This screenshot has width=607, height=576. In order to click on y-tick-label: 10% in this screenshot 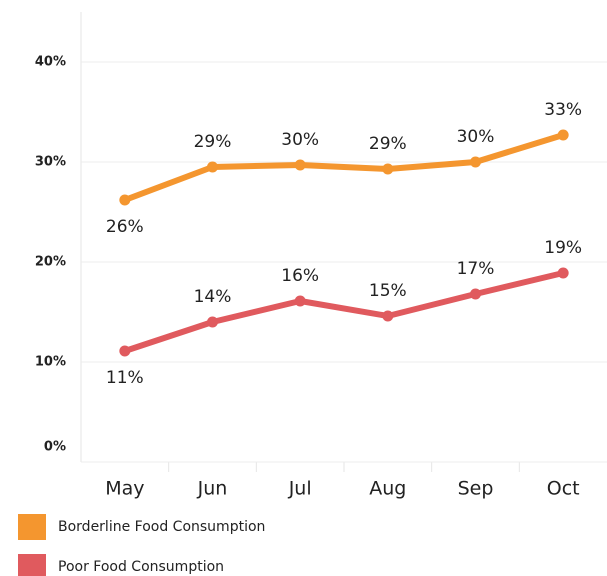, I will do `click(50, 362)`.